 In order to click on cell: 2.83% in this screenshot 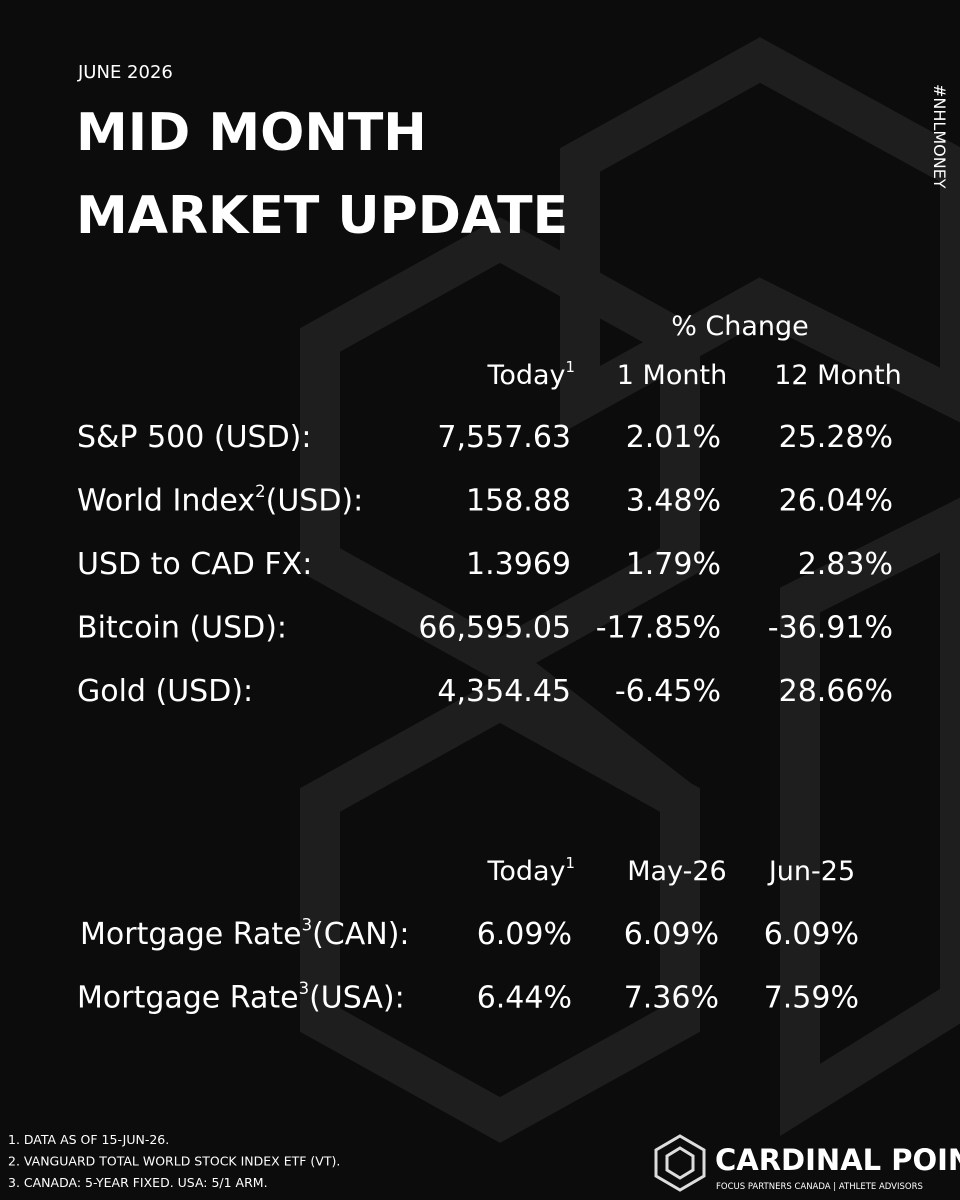, I will do `click(845, 564)`.